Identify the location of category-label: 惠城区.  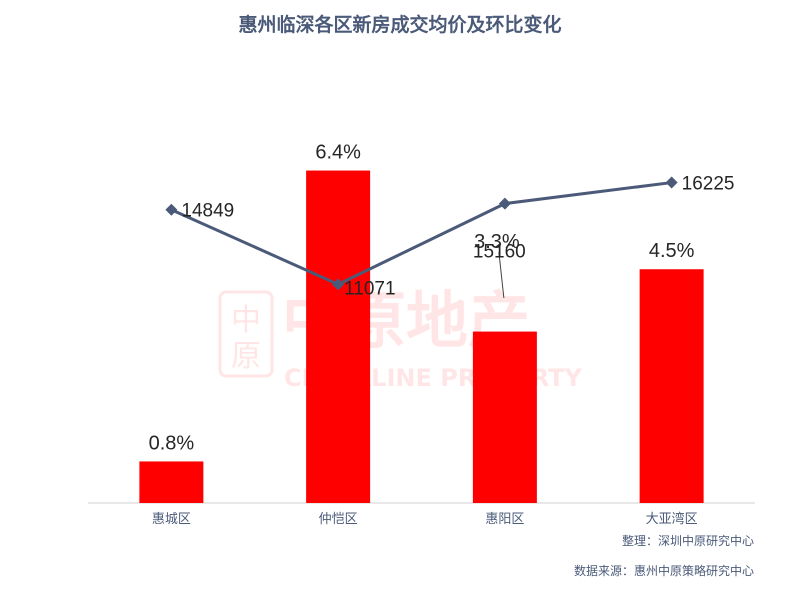
(171, 519).